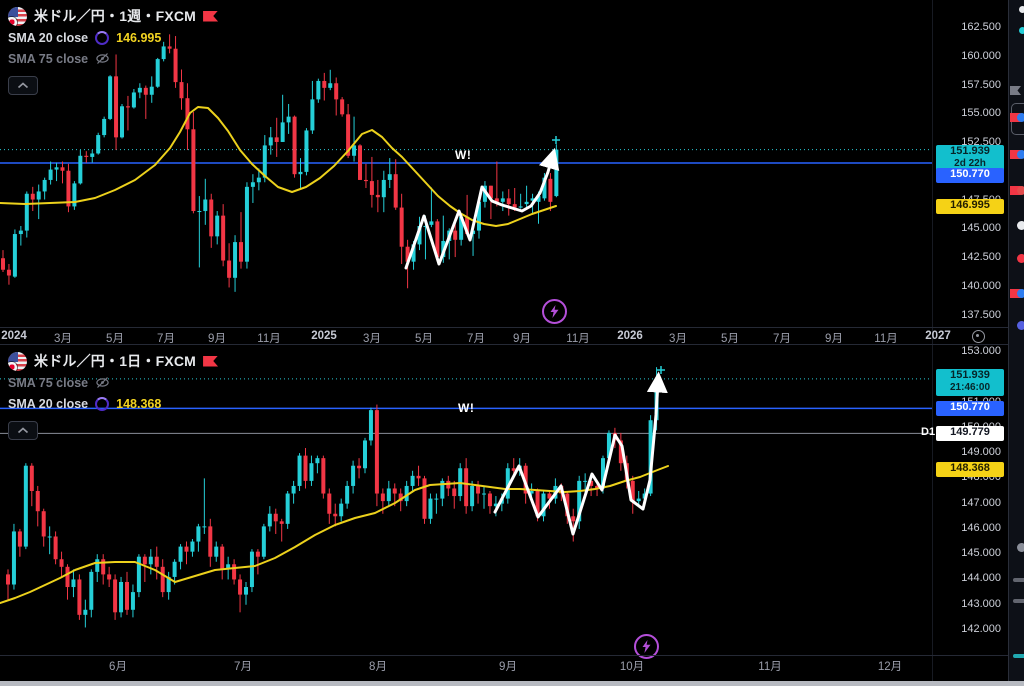  I want to click on indicator-row-sma20: SMA 20 close 146.995, so click(113, 37).